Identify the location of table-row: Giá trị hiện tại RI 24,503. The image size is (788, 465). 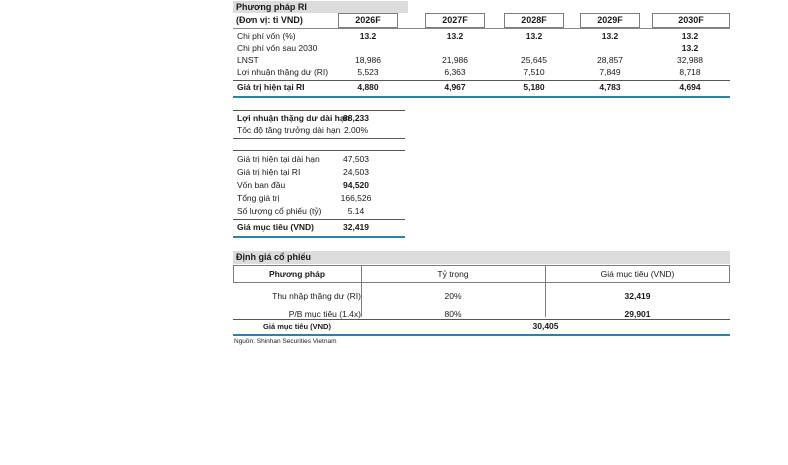
(210, 172).